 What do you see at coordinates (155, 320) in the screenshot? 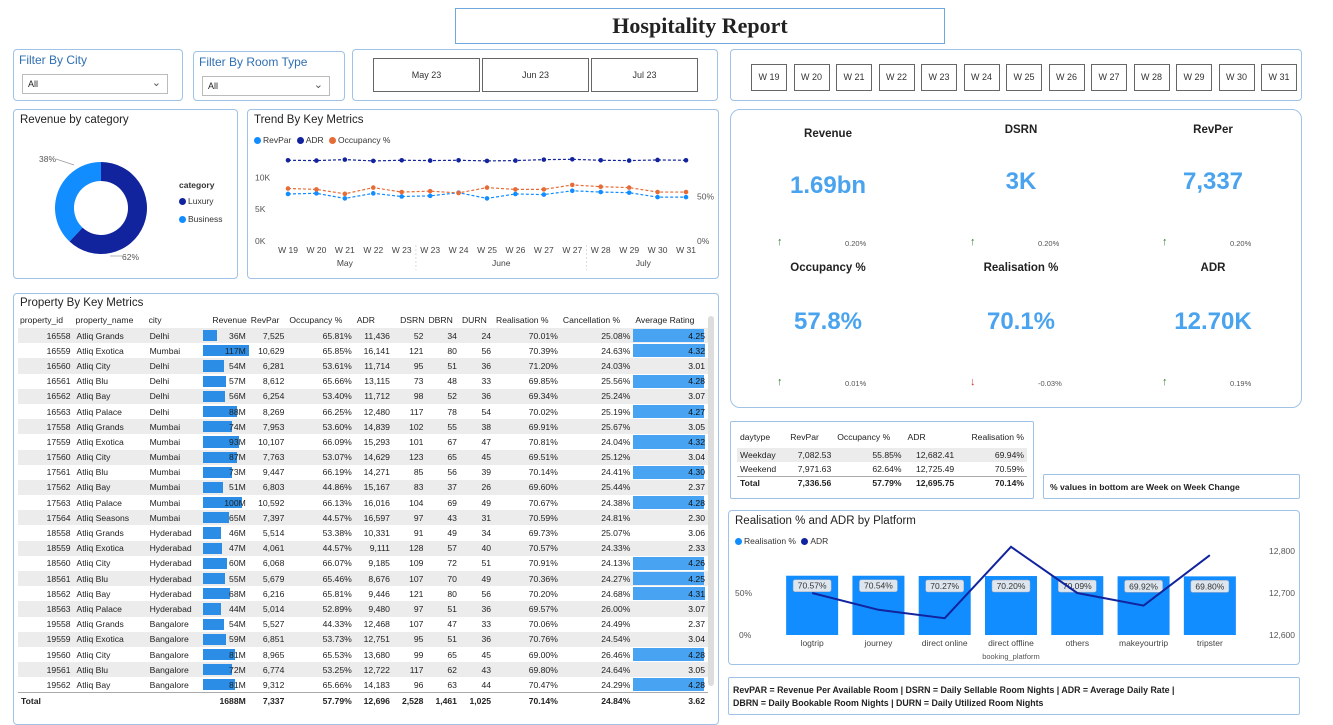
I see `column-header: city` at bounding box center [155, 320].